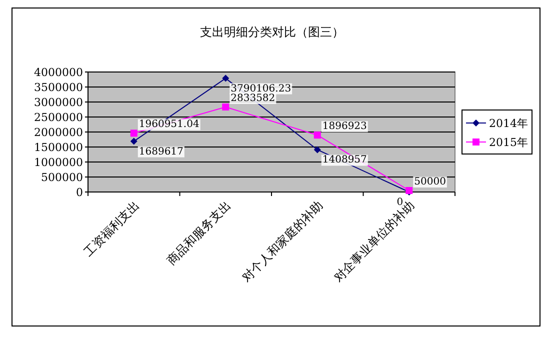  What do you see at coordinates (58, 117) in the screenshot?
I see `y-tick-label: 2500000` at bounding box center [58, 117].